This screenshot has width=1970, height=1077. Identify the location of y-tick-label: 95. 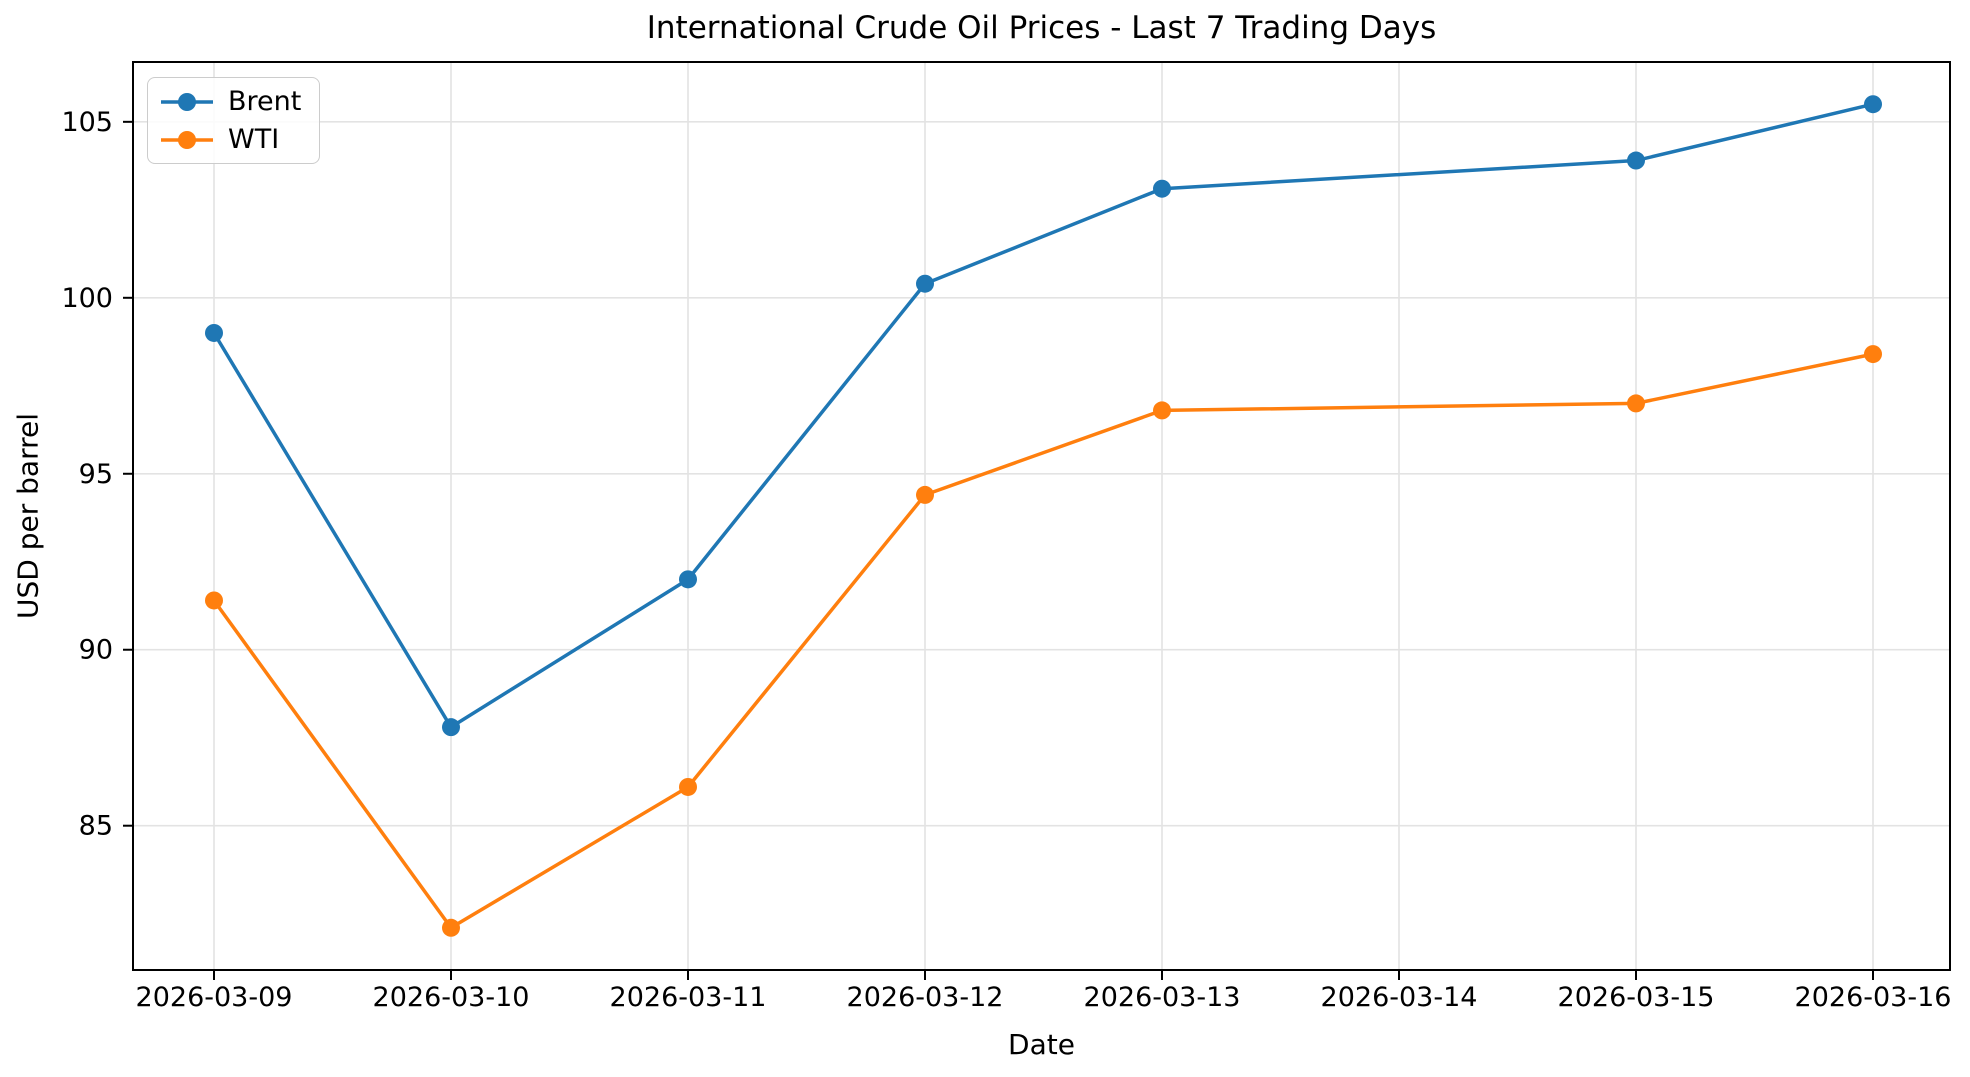
(96, 474).